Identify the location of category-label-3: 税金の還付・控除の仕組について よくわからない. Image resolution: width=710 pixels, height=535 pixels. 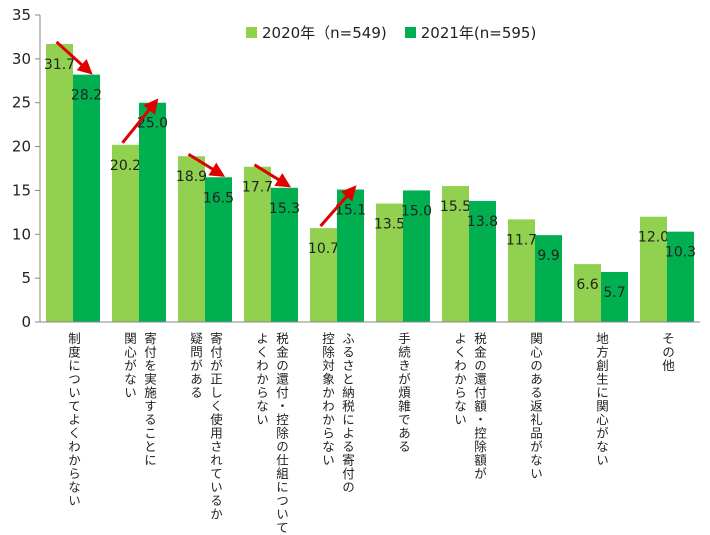
(271, 433).